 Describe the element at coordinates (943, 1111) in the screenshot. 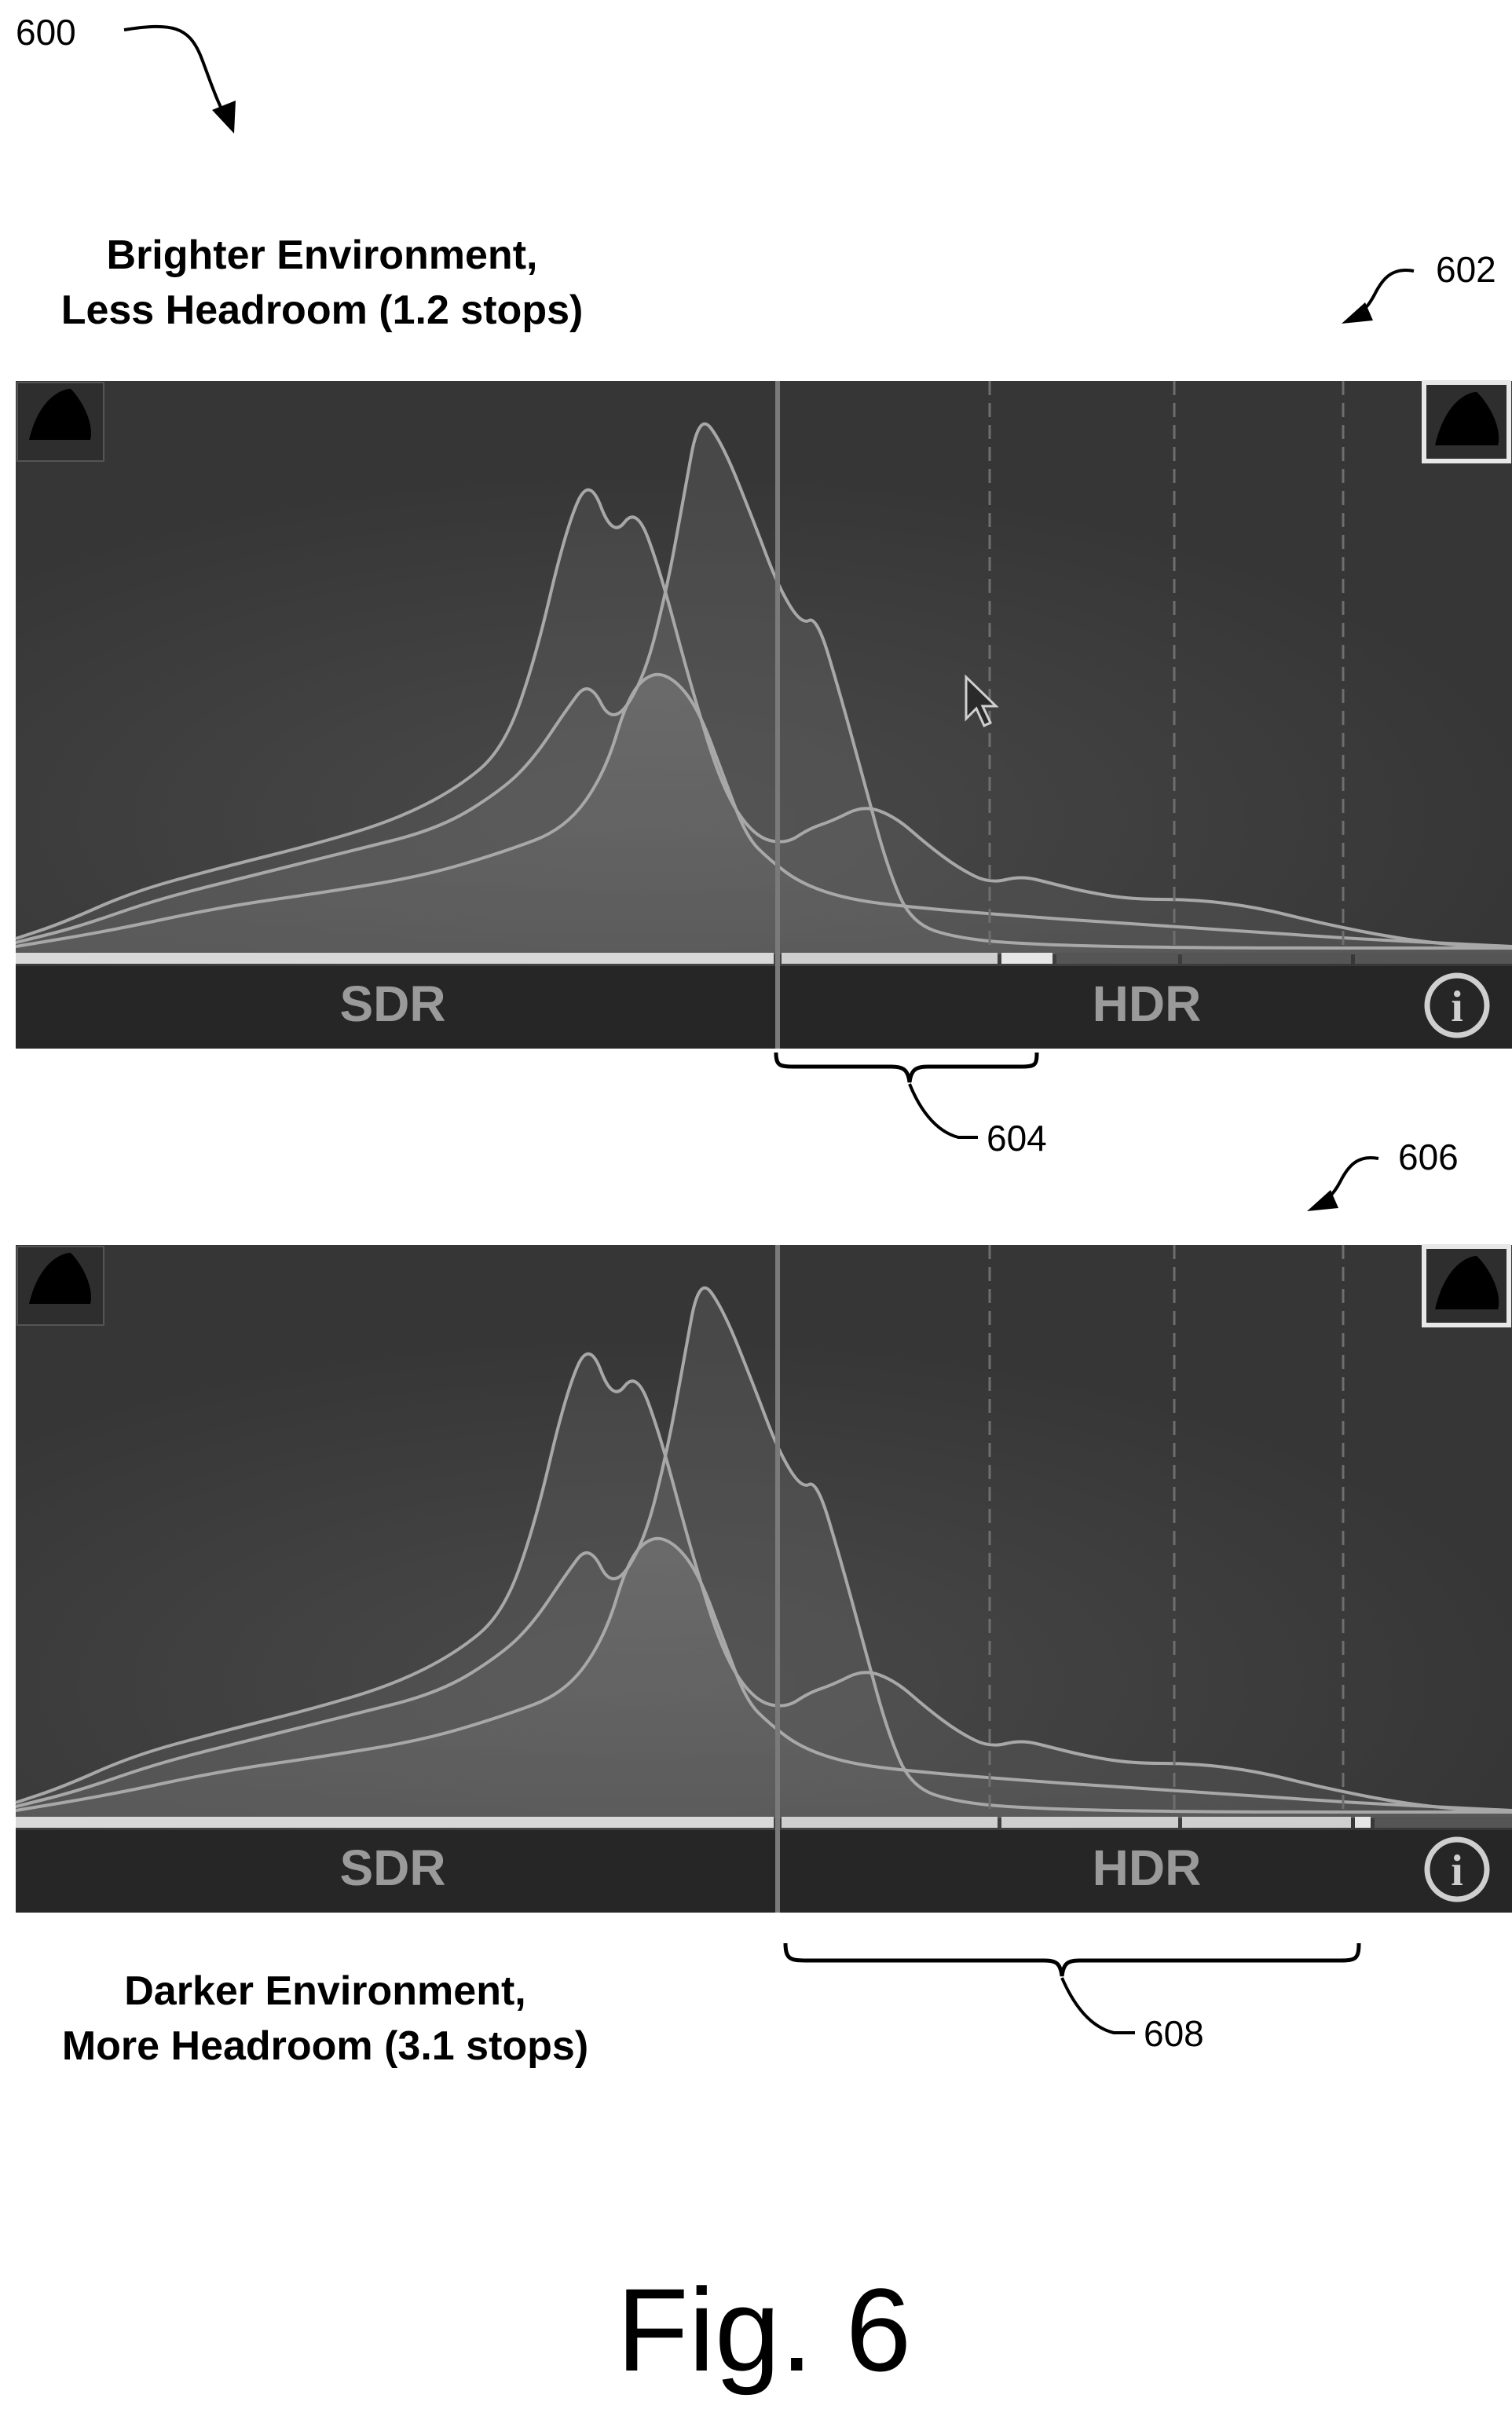

I see `bracket-604-leader` at that location.